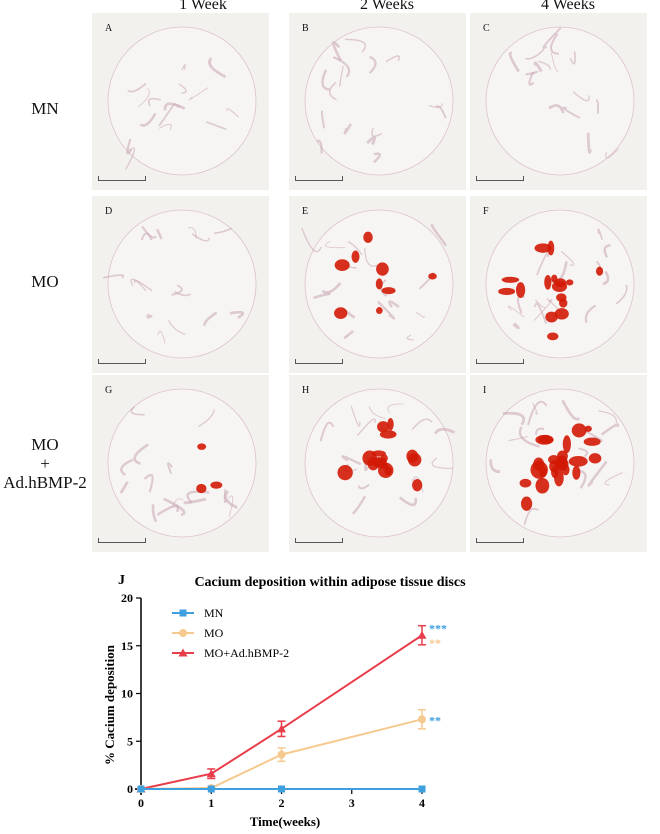 Image resolution: width=660 pixels, height=834 pixels. Describe the element at coordinates (127, 646) in the screenshot. I see `y-tick-label: 15` at that location.